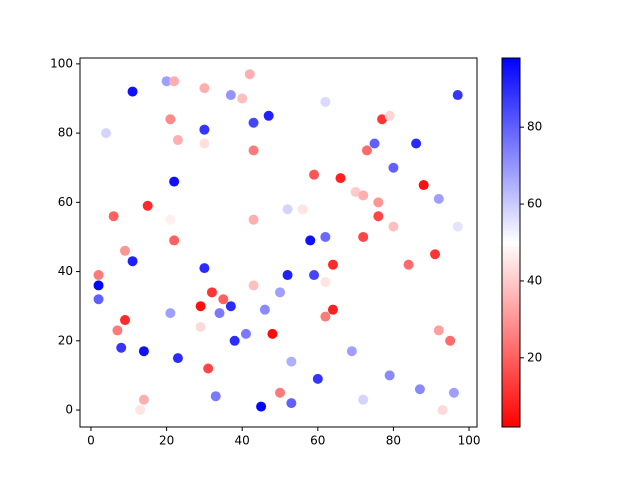  I want to click on colorbar-tick-label: 60, so click(534, 204).